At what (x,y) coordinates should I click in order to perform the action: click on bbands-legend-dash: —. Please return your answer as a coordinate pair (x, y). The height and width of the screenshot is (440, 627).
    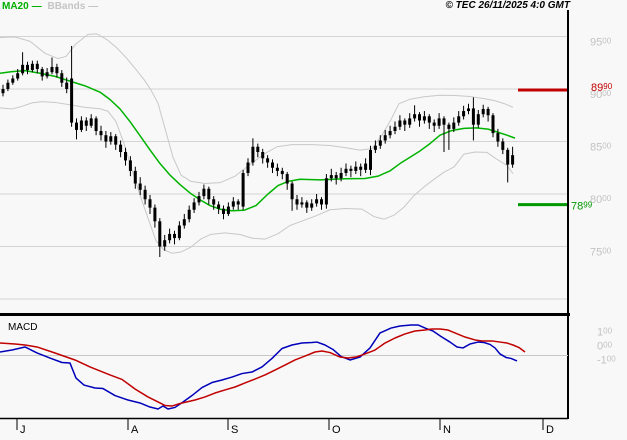
    Looking at the image, I should click on (93, 6).